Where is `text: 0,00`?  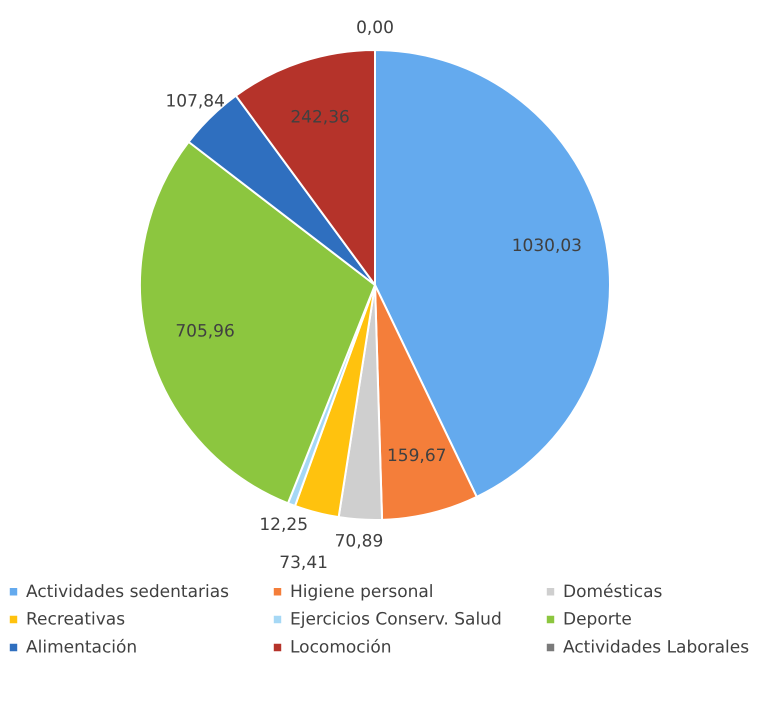 text: 0,00 is located at coordinates (375, 28).